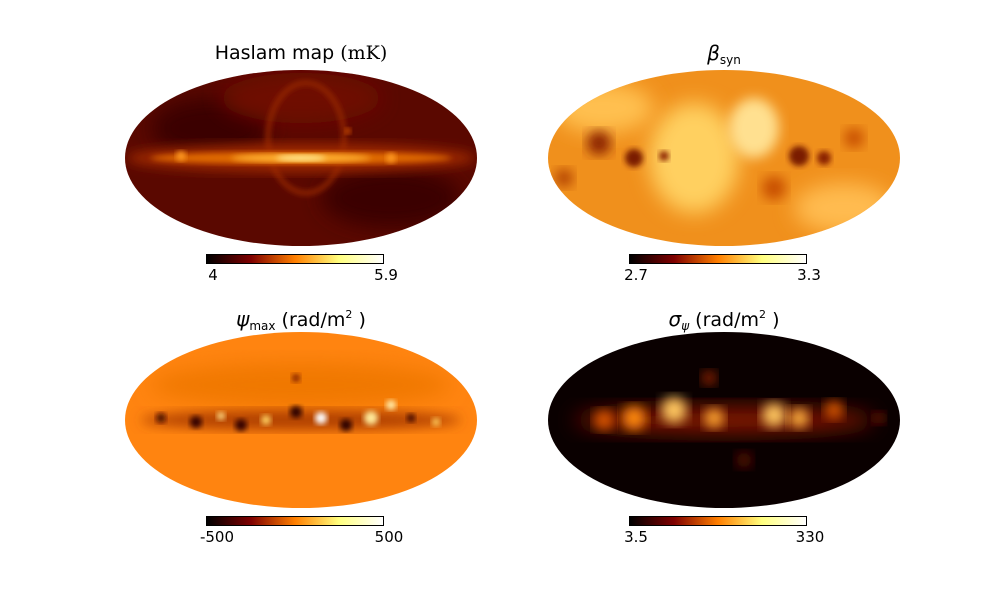  What do you see at coordinates (810, 537) in the screenshot?
I see `sigma-psi-colorbar-max: 330` at bounding box center [810, 537].